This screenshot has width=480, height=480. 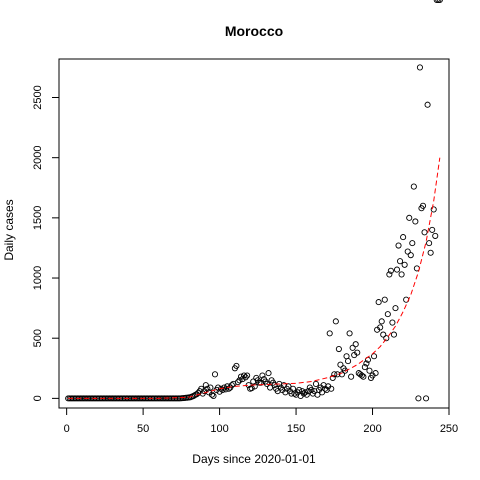 What do you see at coordinates (38, 157) in the screenshot?
I see `y-tick-label: 2000` at bounding box center [38, 157].